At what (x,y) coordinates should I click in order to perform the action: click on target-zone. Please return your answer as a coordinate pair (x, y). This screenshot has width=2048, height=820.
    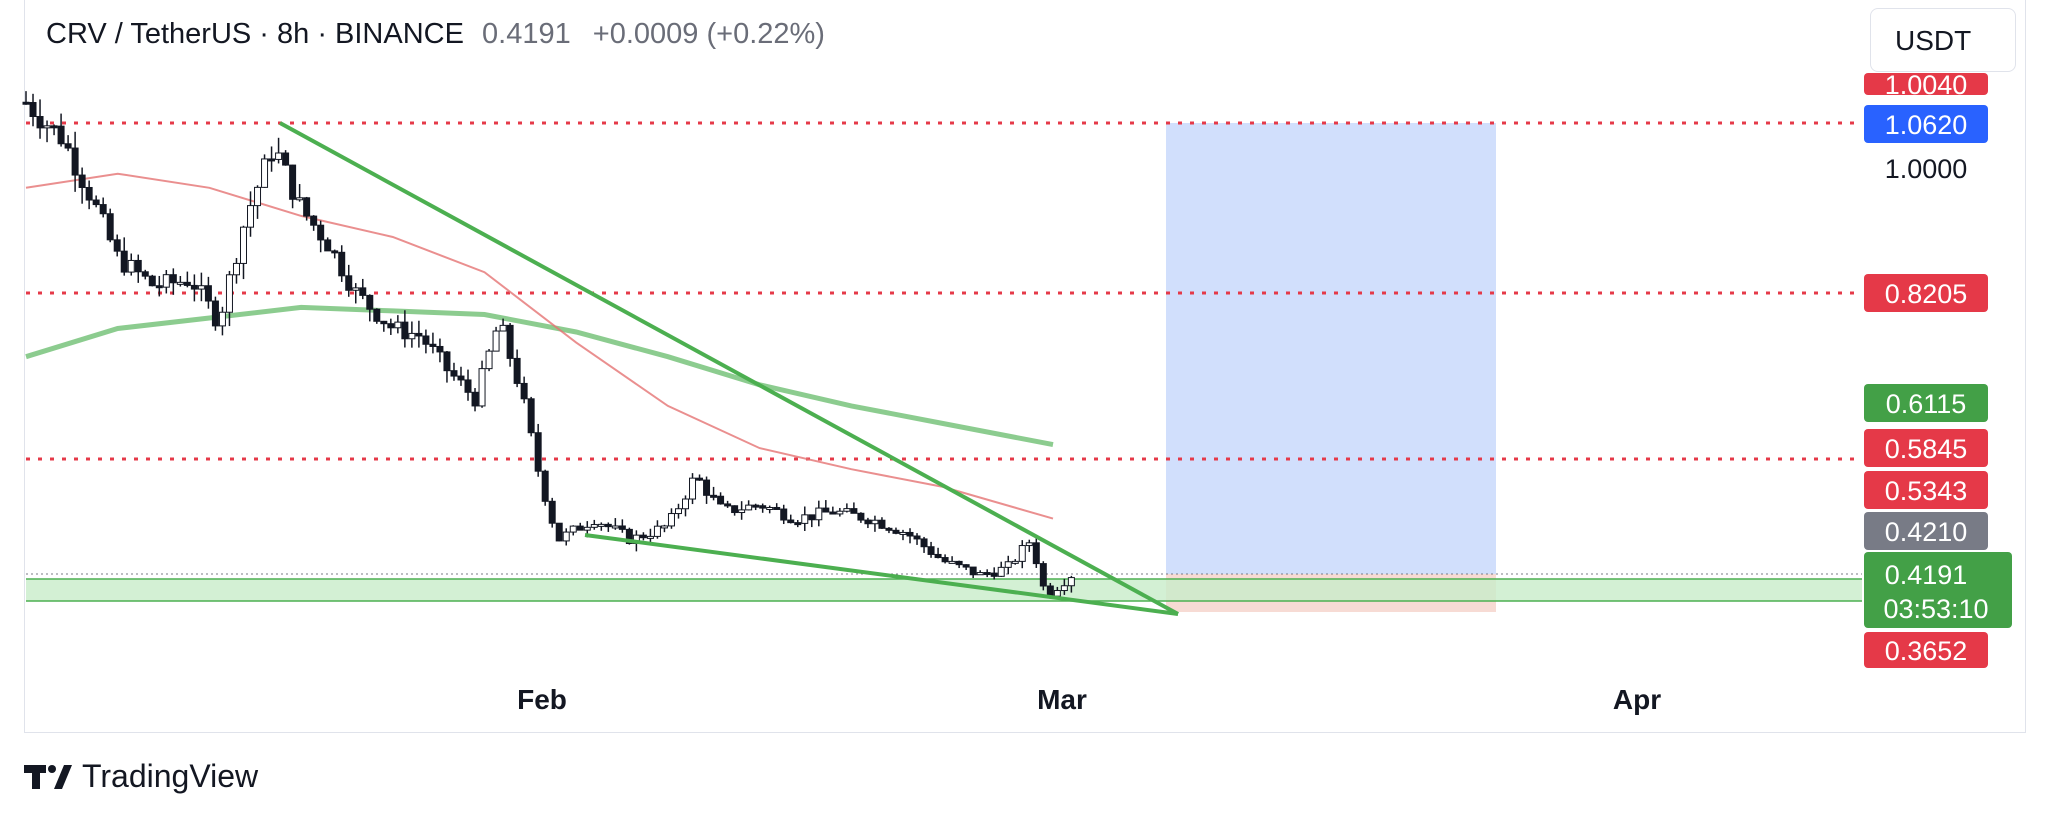
    Looking at the image, I should click on (1331, 349).